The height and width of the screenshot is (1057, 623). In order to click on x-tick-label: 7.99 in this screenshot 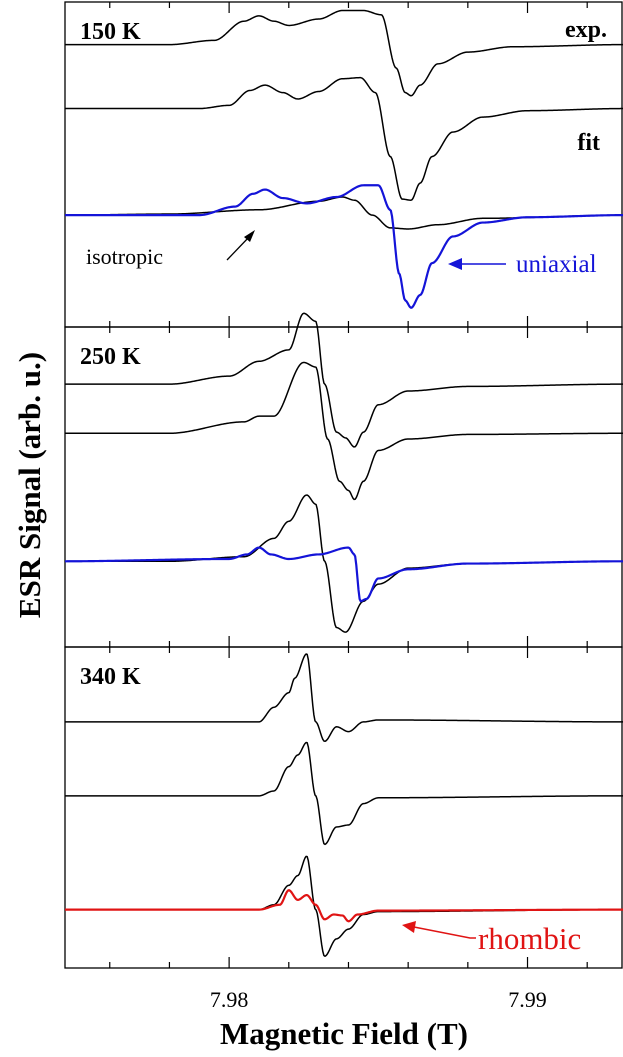, I will do `click(527, 999)`.